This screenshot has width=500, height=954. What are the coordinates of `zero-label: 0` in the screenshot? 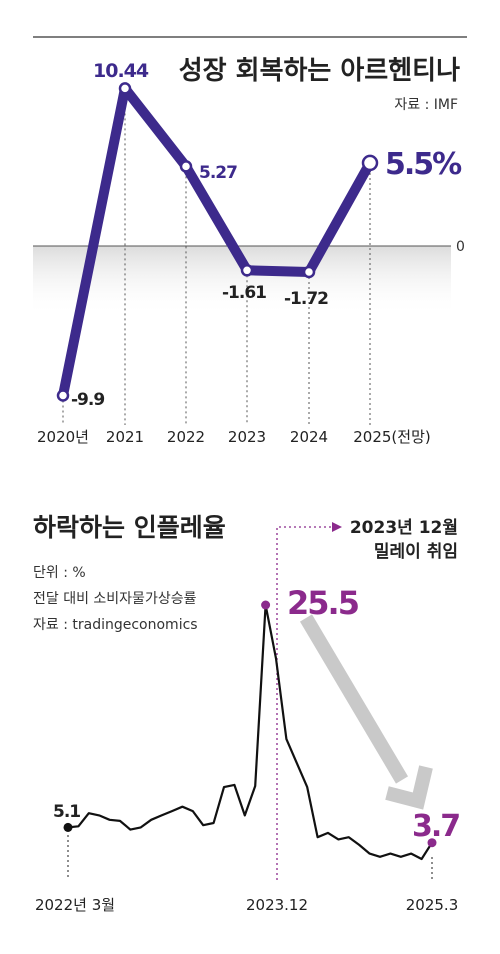 It's located at (460, 247).